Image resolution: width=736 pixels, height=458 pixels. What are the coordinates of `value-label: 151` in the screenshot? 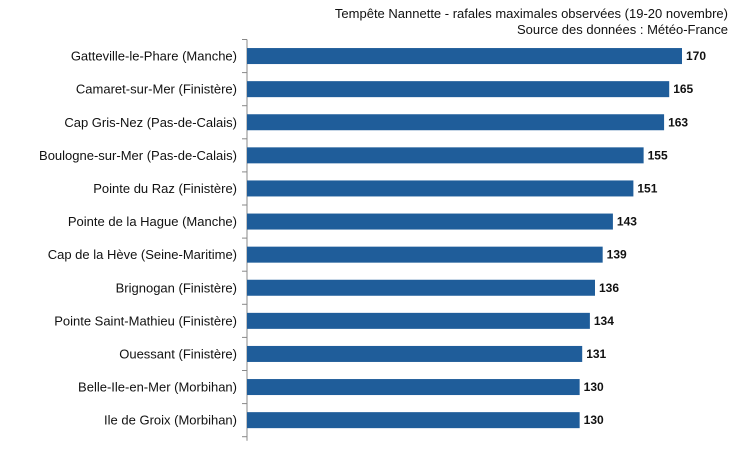 It's located at (647, 188).